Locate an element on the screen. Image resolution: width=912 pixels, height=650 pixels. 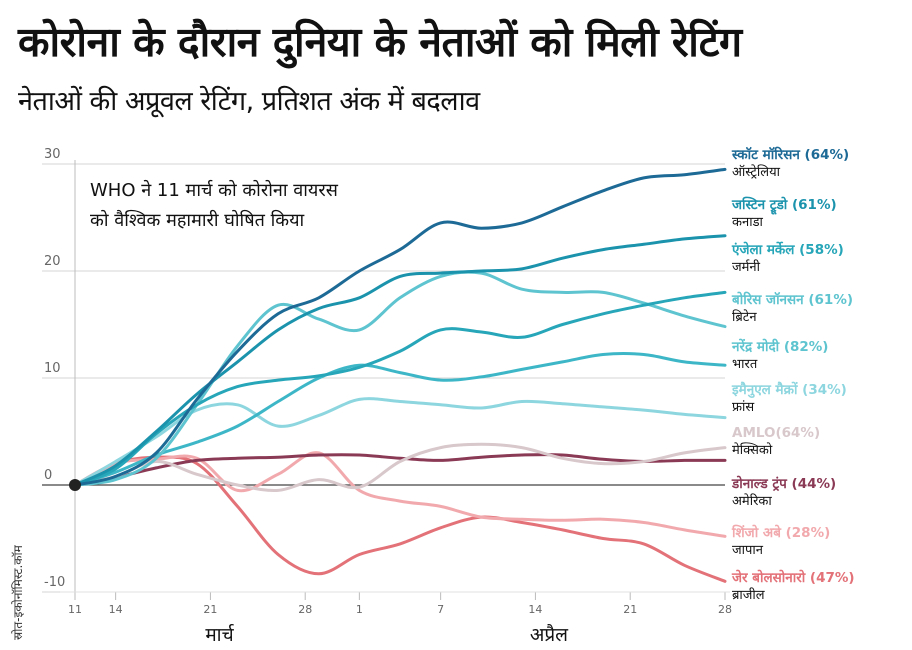
series-name-label: बोरिस जॉनसन (61%) is located at coordinates (792, 299).